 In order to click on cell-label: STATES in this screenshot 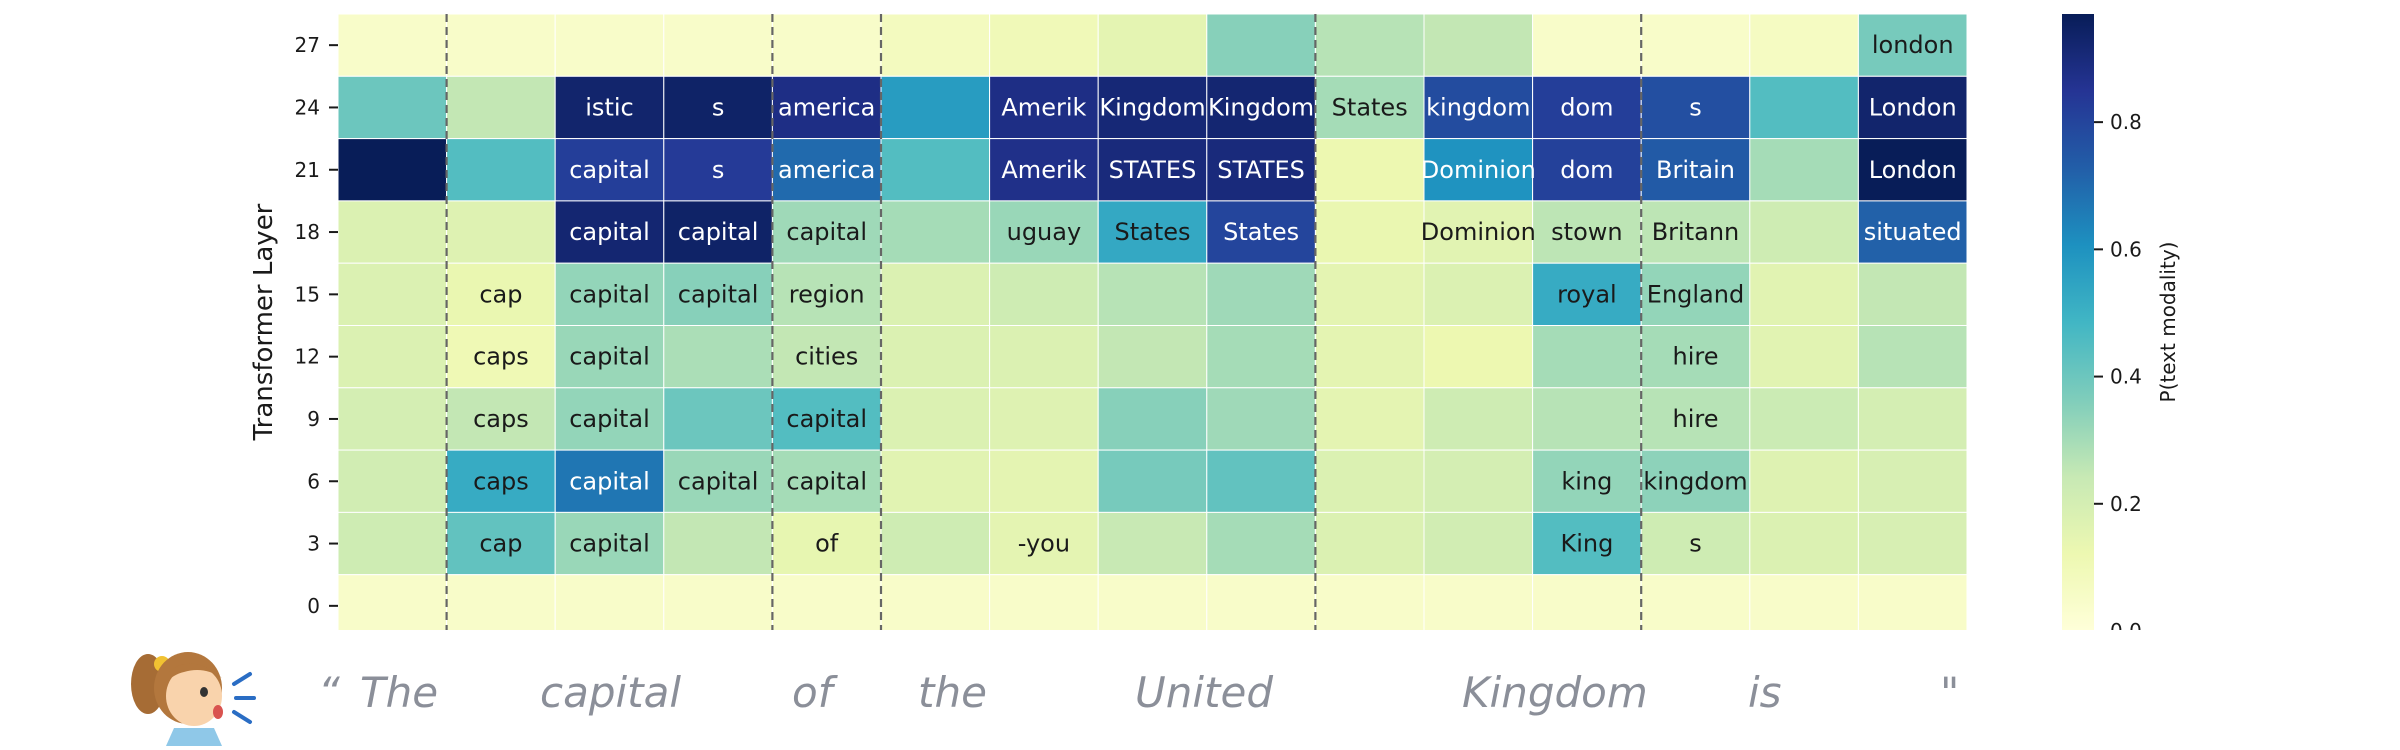, I will do `click(1261, 170)`.